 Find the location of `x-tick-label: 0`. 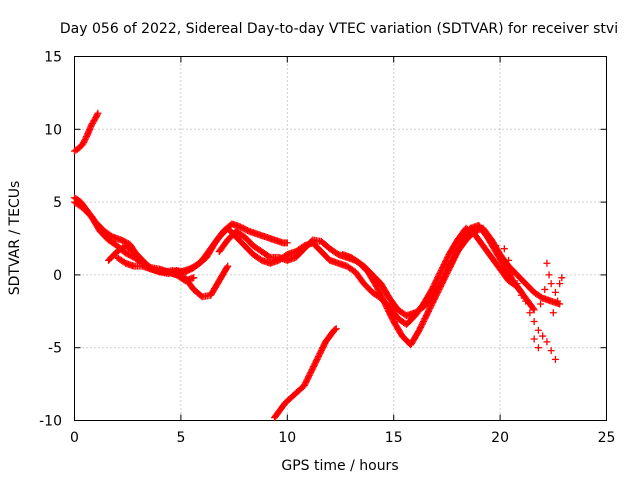

x-tick-label: 0 is located at coordinates (74, 438).